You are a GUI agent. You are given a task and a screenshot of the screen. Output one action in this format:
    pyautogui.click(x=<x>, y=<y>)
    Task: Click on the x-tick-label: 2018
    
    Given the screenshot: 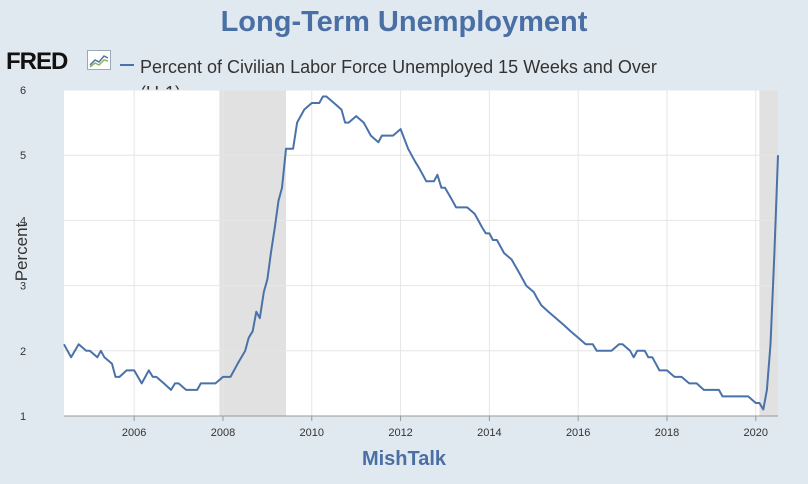 What is the action you would take?
    pyautogui.click(x=667, y=433)
    